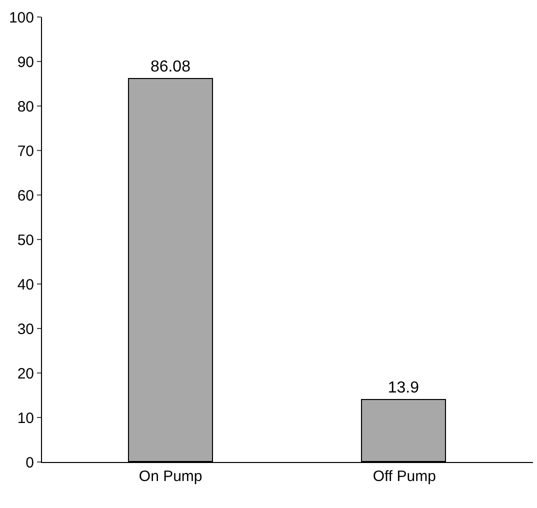  What do you see at coordinates (404, 476) in the screenshot?
I see `x-tick-label: Off Pump` at bounding box center [404, 476].